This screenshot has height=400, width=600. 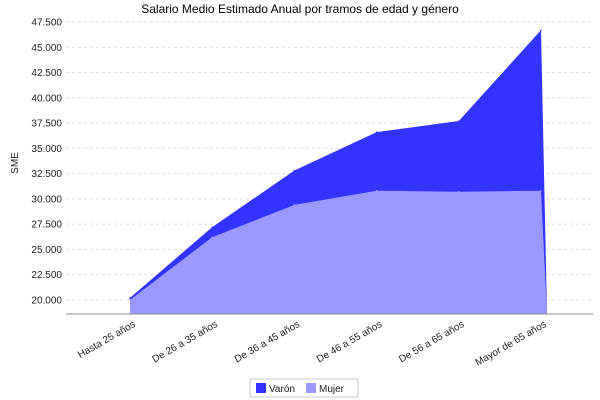 What do you see at coordinates (46, 174) in the screenshot?
I see `y-tick-label: 32.500` at bounding box center [46, 174].